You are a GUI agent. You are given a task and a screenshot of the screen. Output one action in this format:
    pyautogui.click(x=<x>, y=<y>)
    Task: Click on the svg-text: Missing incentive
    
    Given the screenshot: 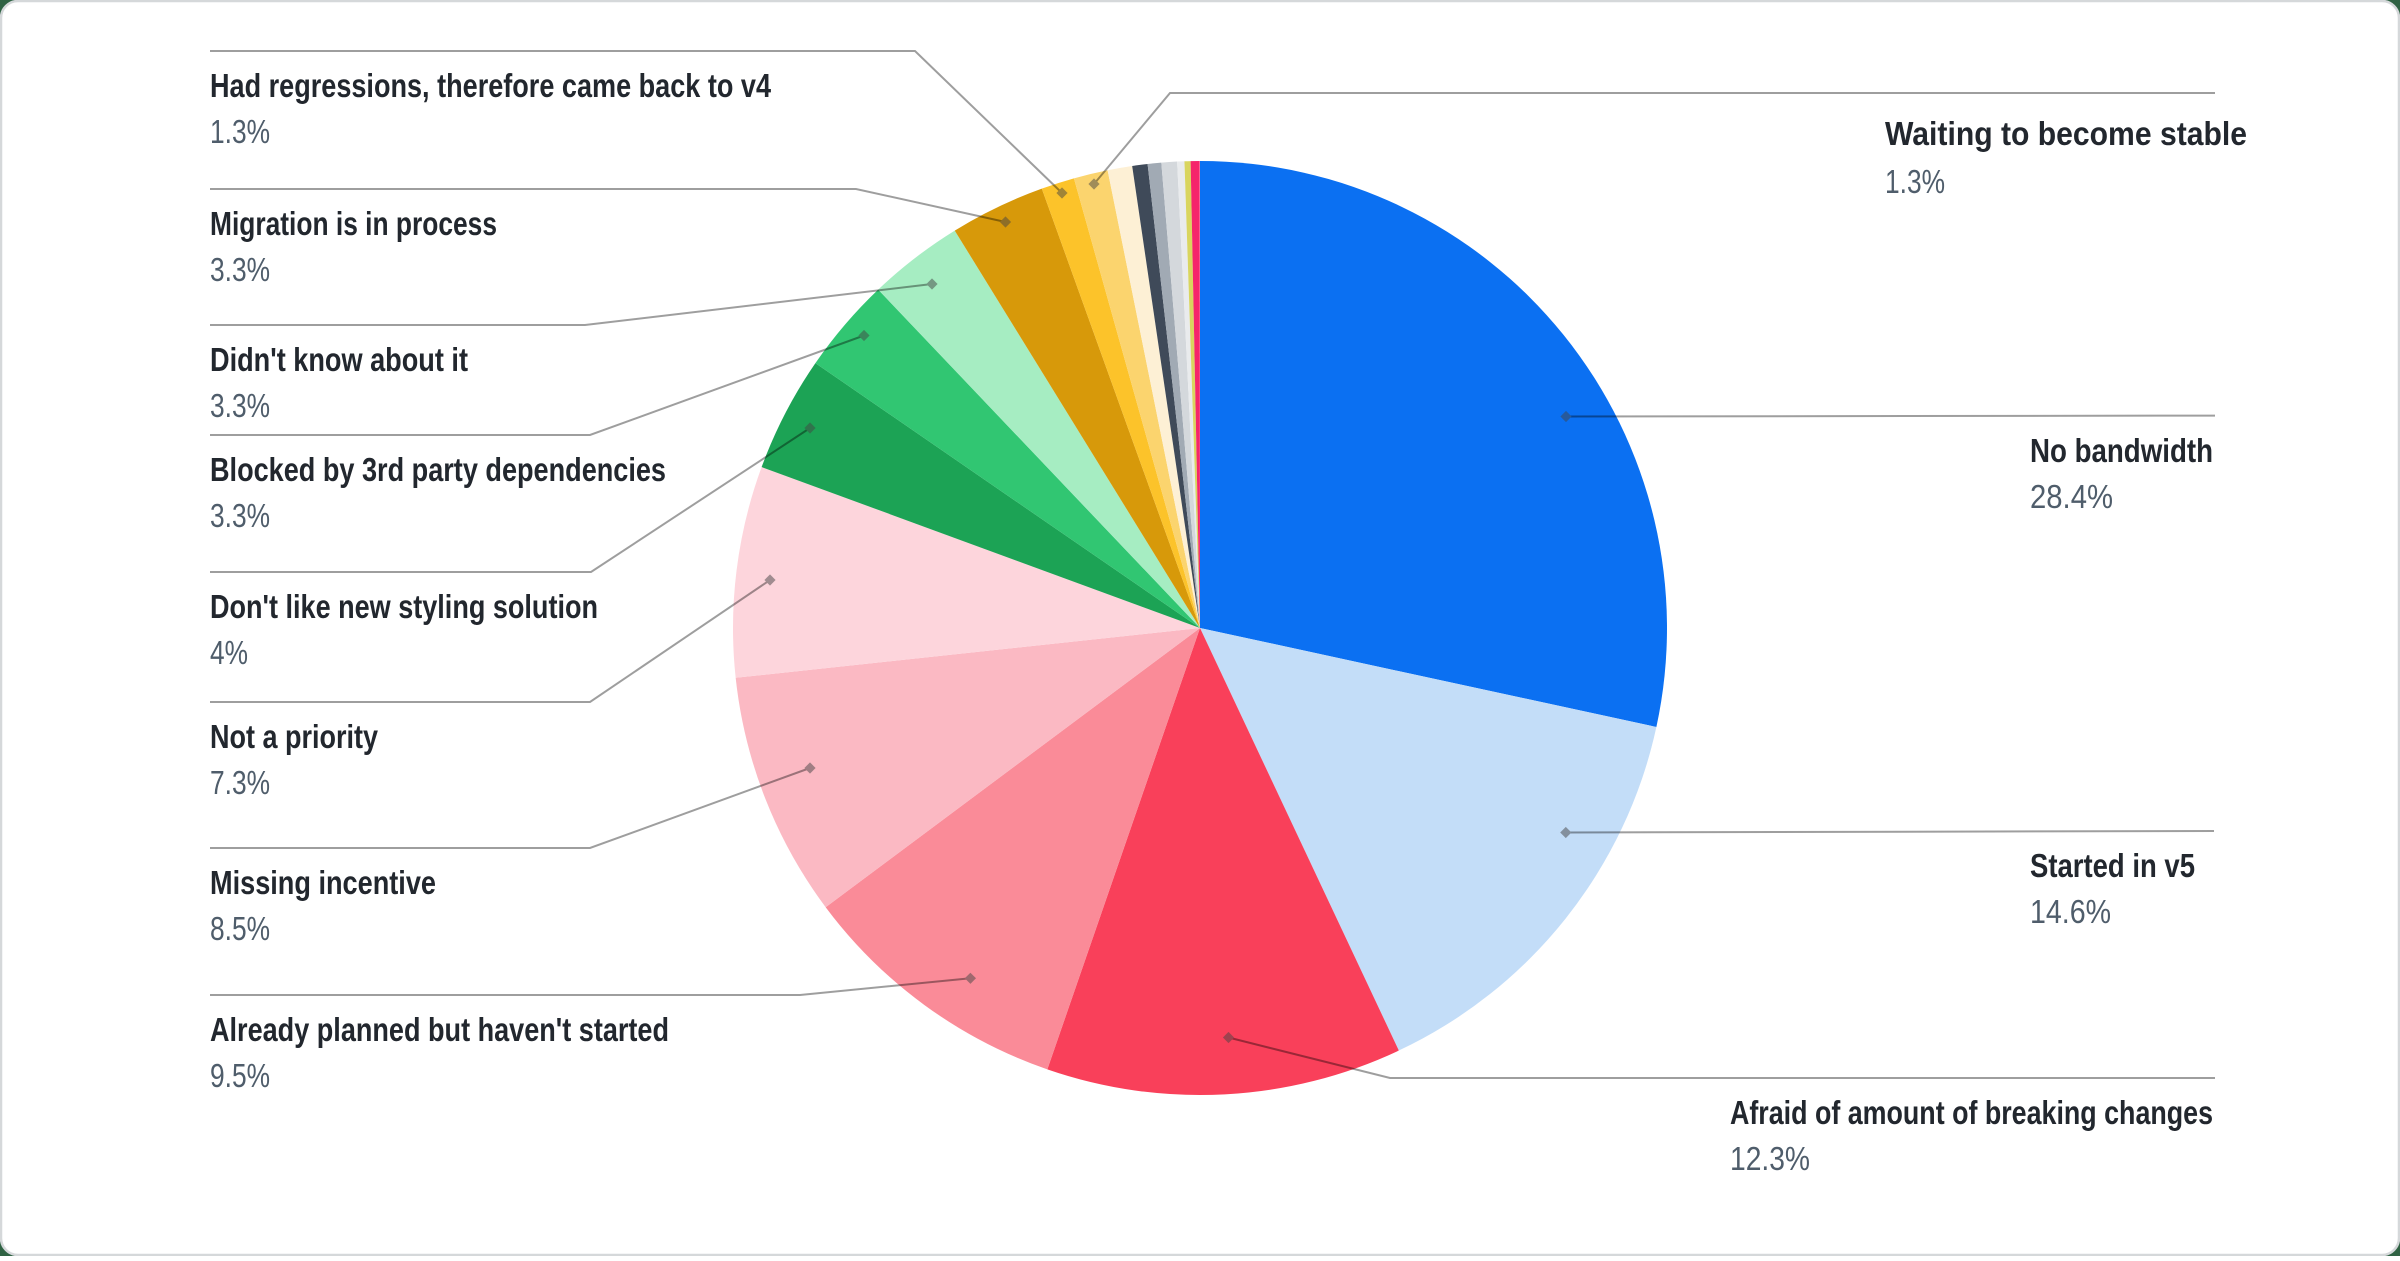 What is the action you would take?
    pyautogui.click(x=323, y=882)
    